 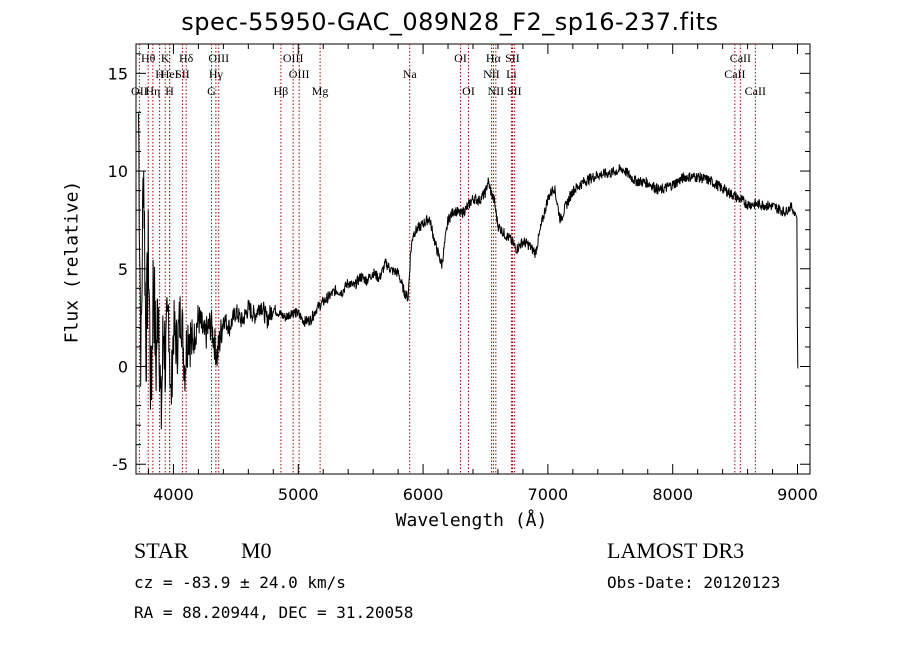 What do you see at coordinates (468, 91) in the screenshot?
I see `marker-label-18: OI` at bounding box center [468, 91].